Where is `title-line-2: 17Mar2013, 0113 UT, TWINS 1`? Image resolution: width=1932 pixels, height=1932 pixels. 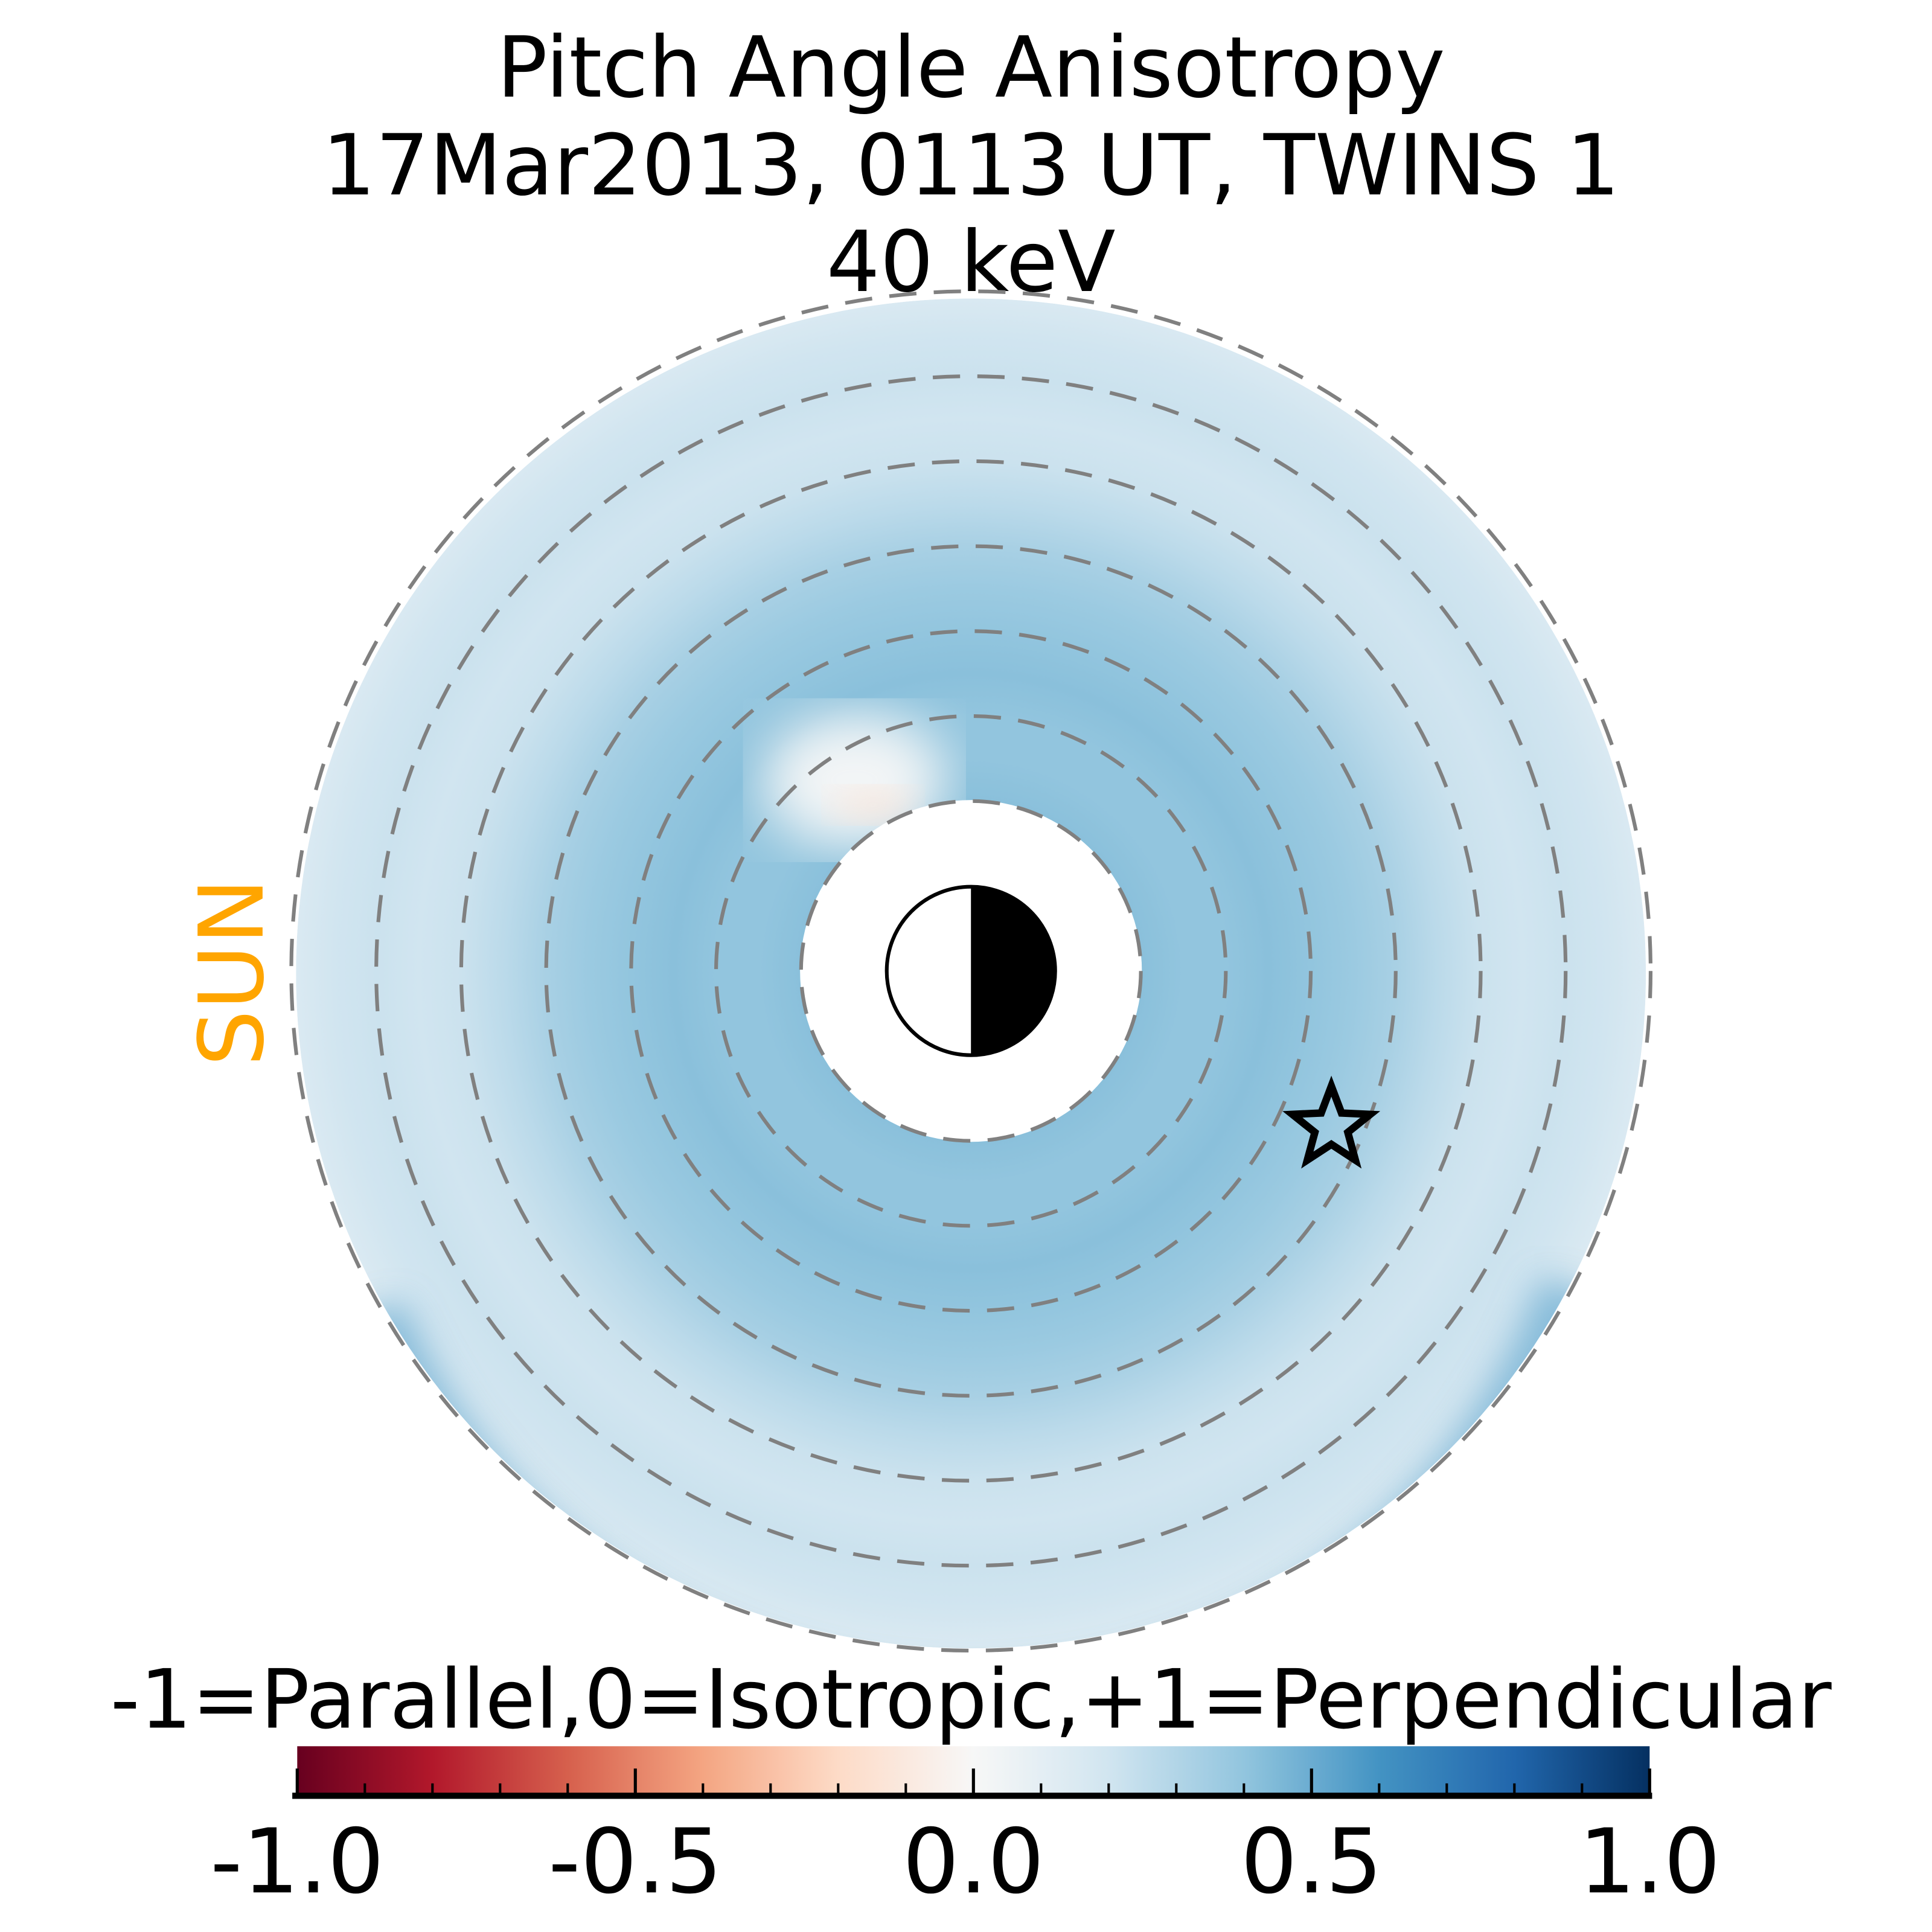 title-line-2: 17Mar2013, 0113 UT, TWINS 1 is located at coordinates (971, 166).